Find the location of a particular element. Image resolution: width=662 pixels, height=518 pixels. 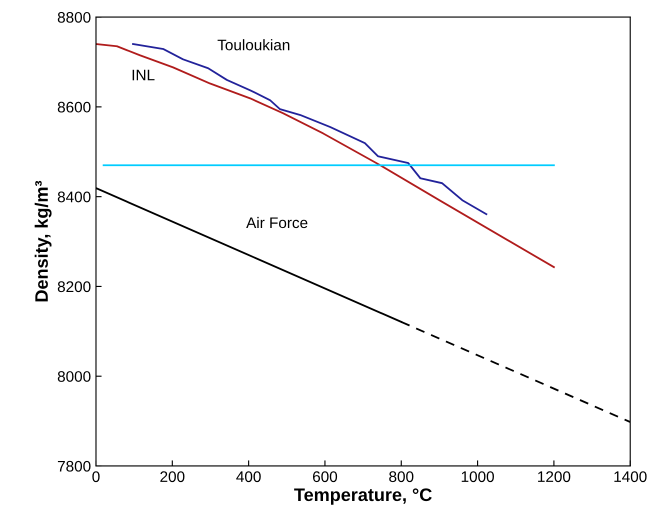

x-tick-label: 0 is located at coordinates (96, 476).